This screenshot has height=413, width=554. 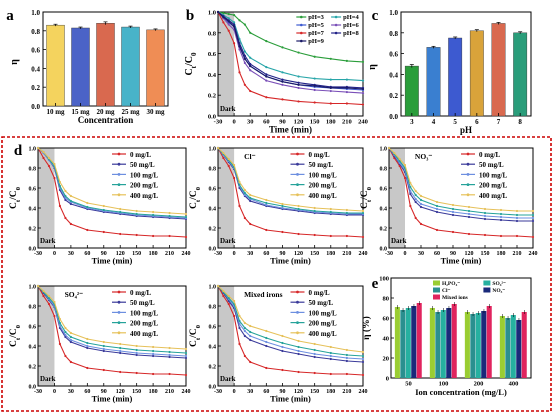 I want to click on dark-label: Dark, so click(x=48, y=379).